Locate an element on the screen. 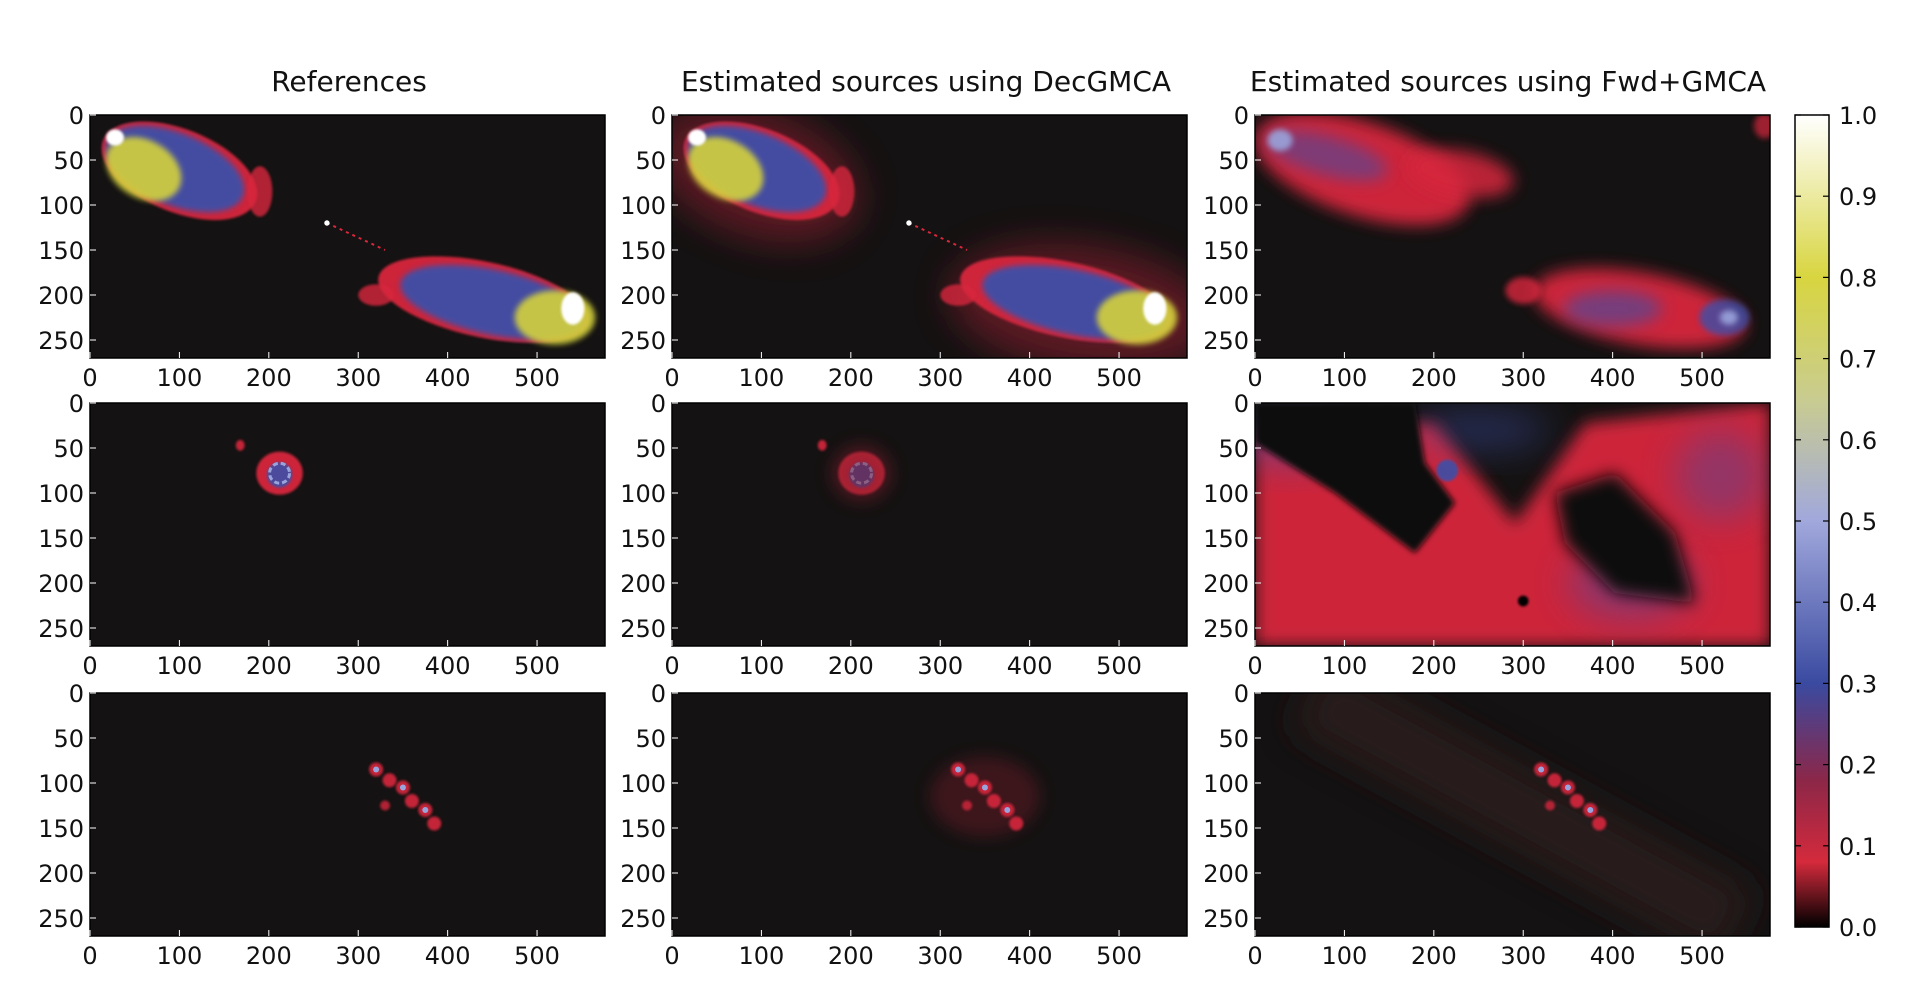 The height and width of the screenshot is (1001, 1906). panel-r1-c1: 0 100 200 300 400 500 0 50 100 150 200 250 is located at coordinates (904, 535).